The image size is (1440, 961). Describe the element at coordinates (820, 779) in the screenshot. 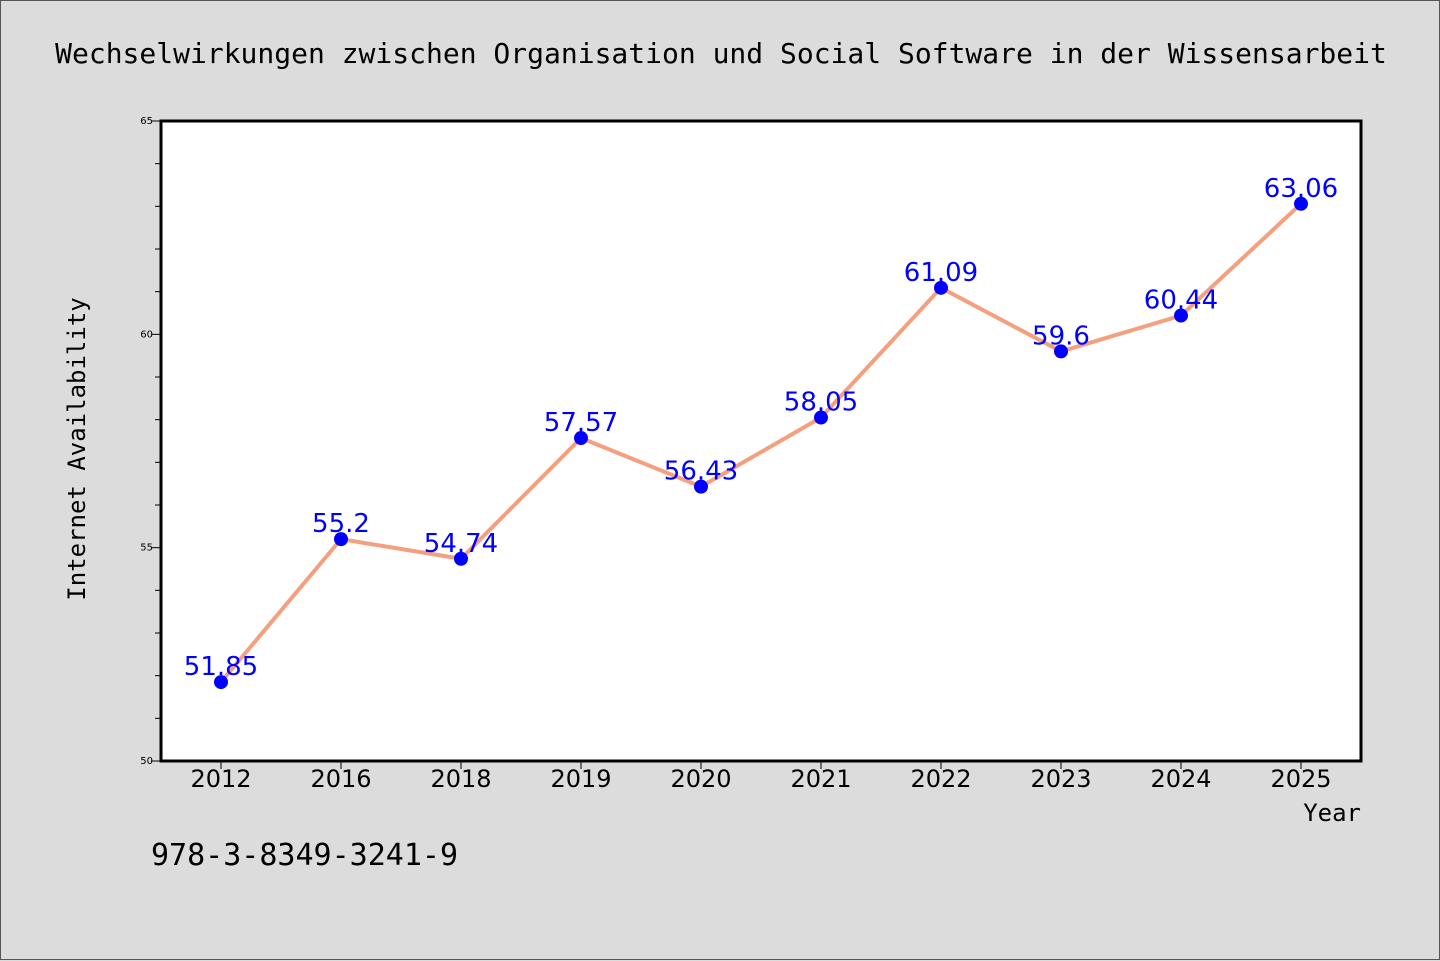

I see `x-tick-label: 2021` at that location.